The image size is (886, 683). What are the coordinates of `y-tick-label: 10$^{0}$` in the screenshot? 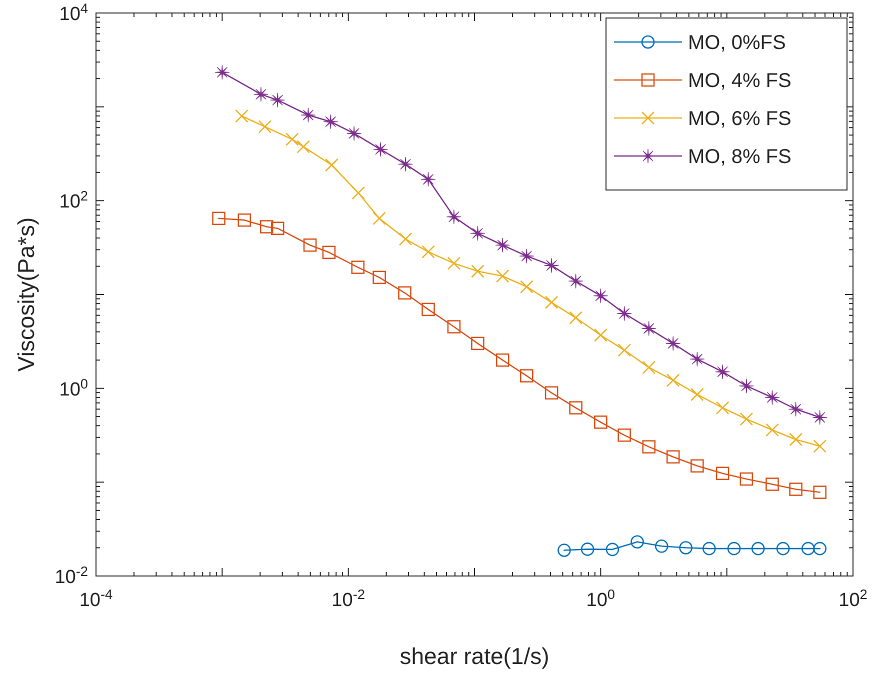 It's located at (73, 388).